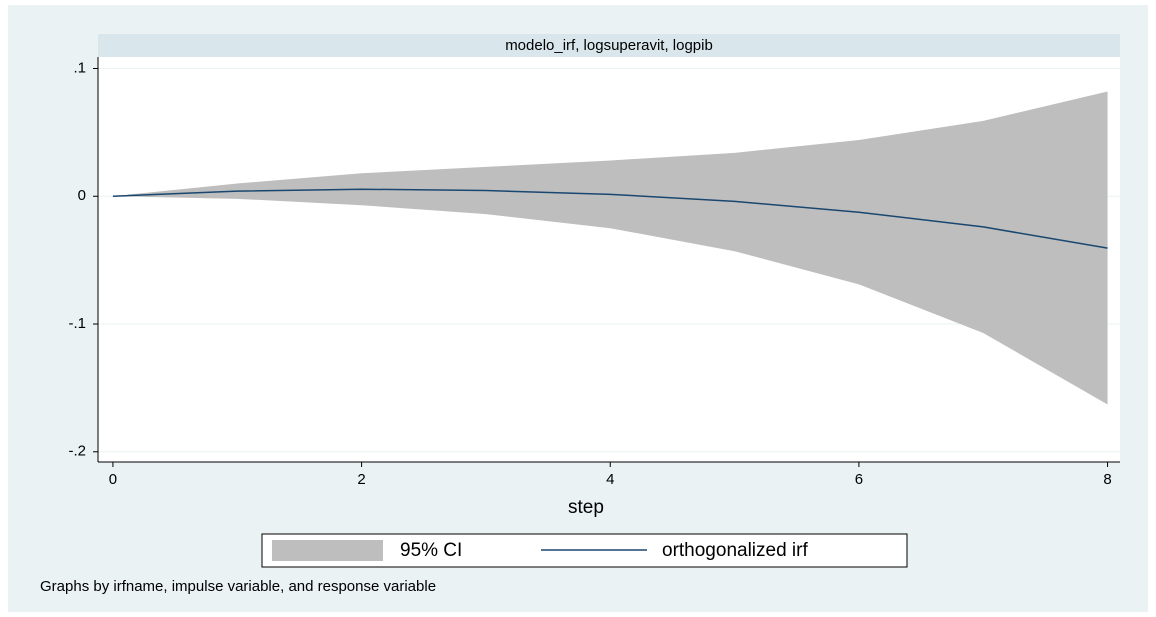 This screenshot has width=1156, height=617. Describe the element at coordinates (113, 479) in the screenshot. I see `x-tick-label: 0` at that location.